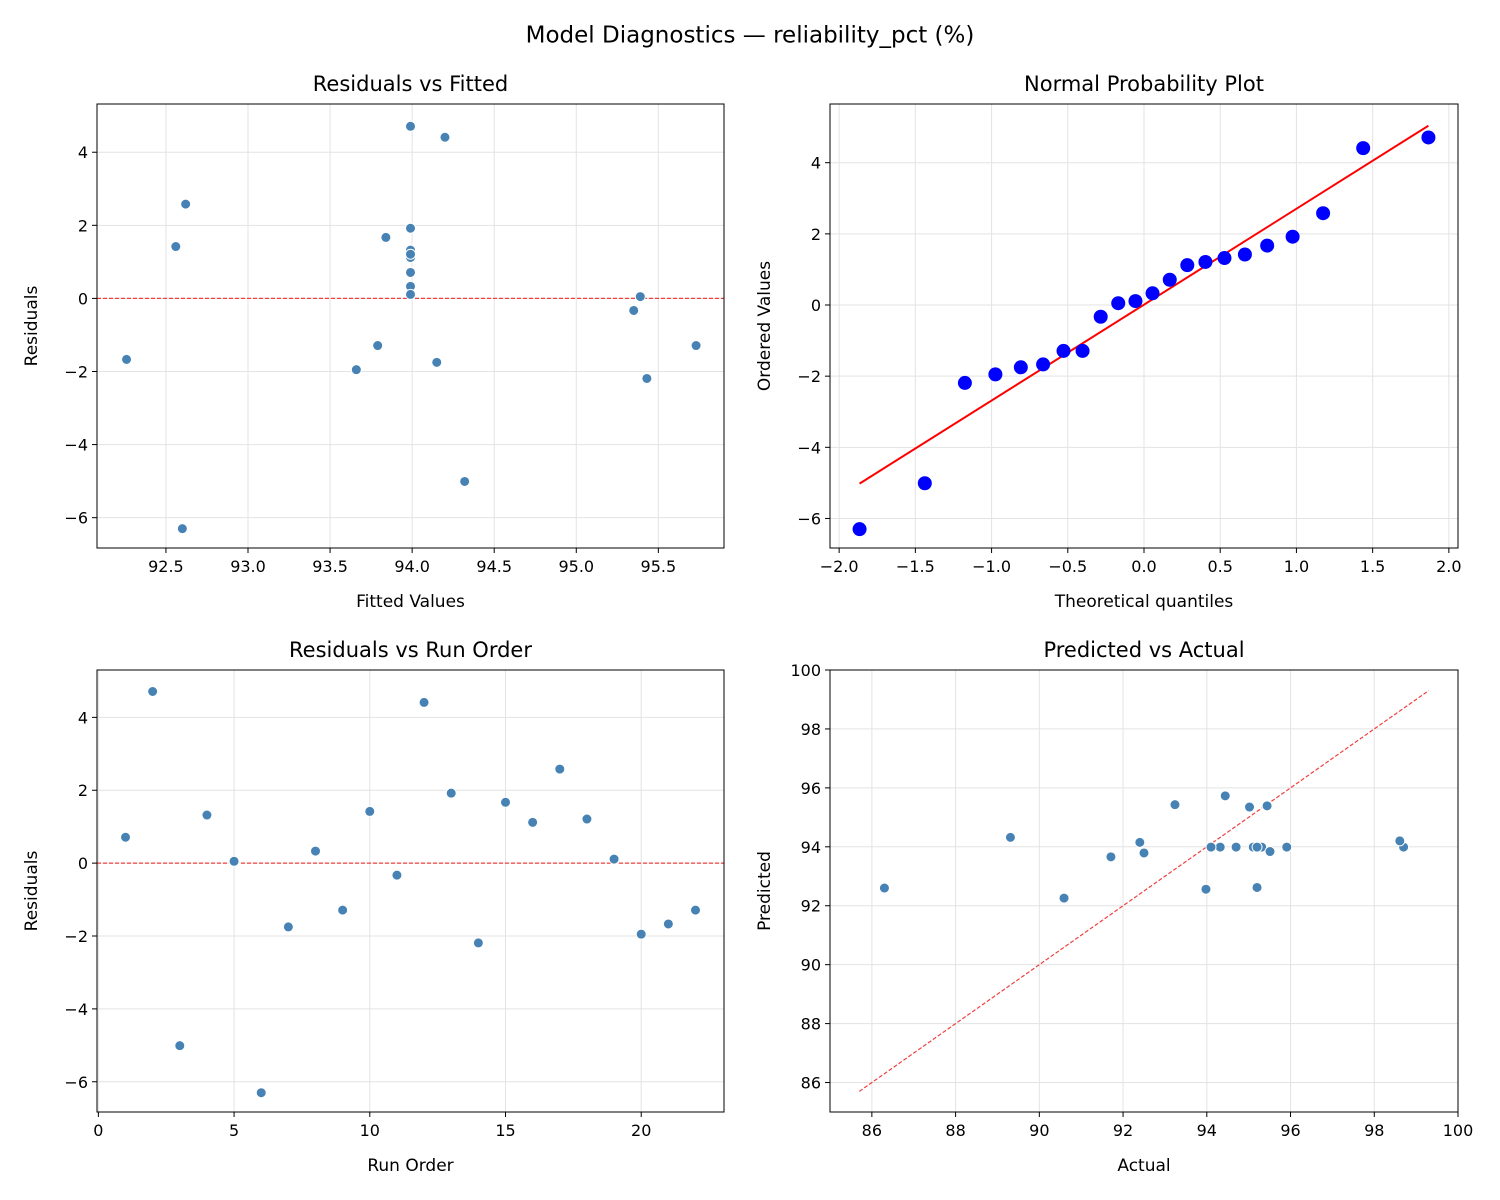 Image resolution: width=1500 pixels, height=1200 pixels. What do you see at coordinates (98, 1130) in the screenshot?
I see `x-tick-label: 0` at bounding box center [98, 1130].